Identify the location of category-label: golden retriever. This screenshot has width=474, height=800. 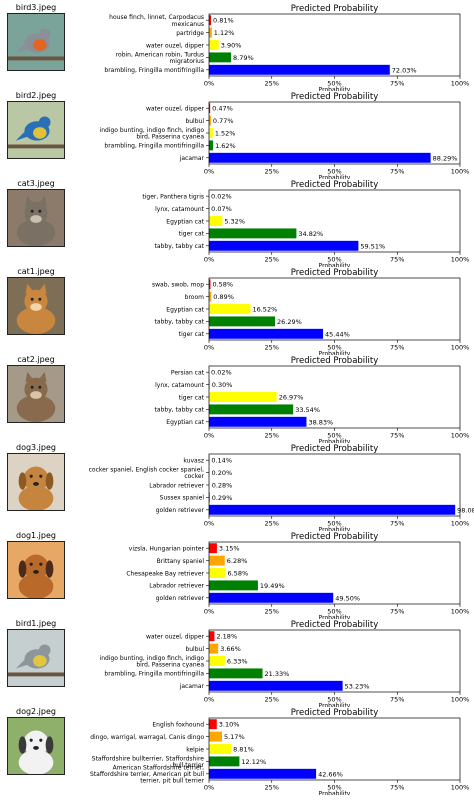
(180, 598).